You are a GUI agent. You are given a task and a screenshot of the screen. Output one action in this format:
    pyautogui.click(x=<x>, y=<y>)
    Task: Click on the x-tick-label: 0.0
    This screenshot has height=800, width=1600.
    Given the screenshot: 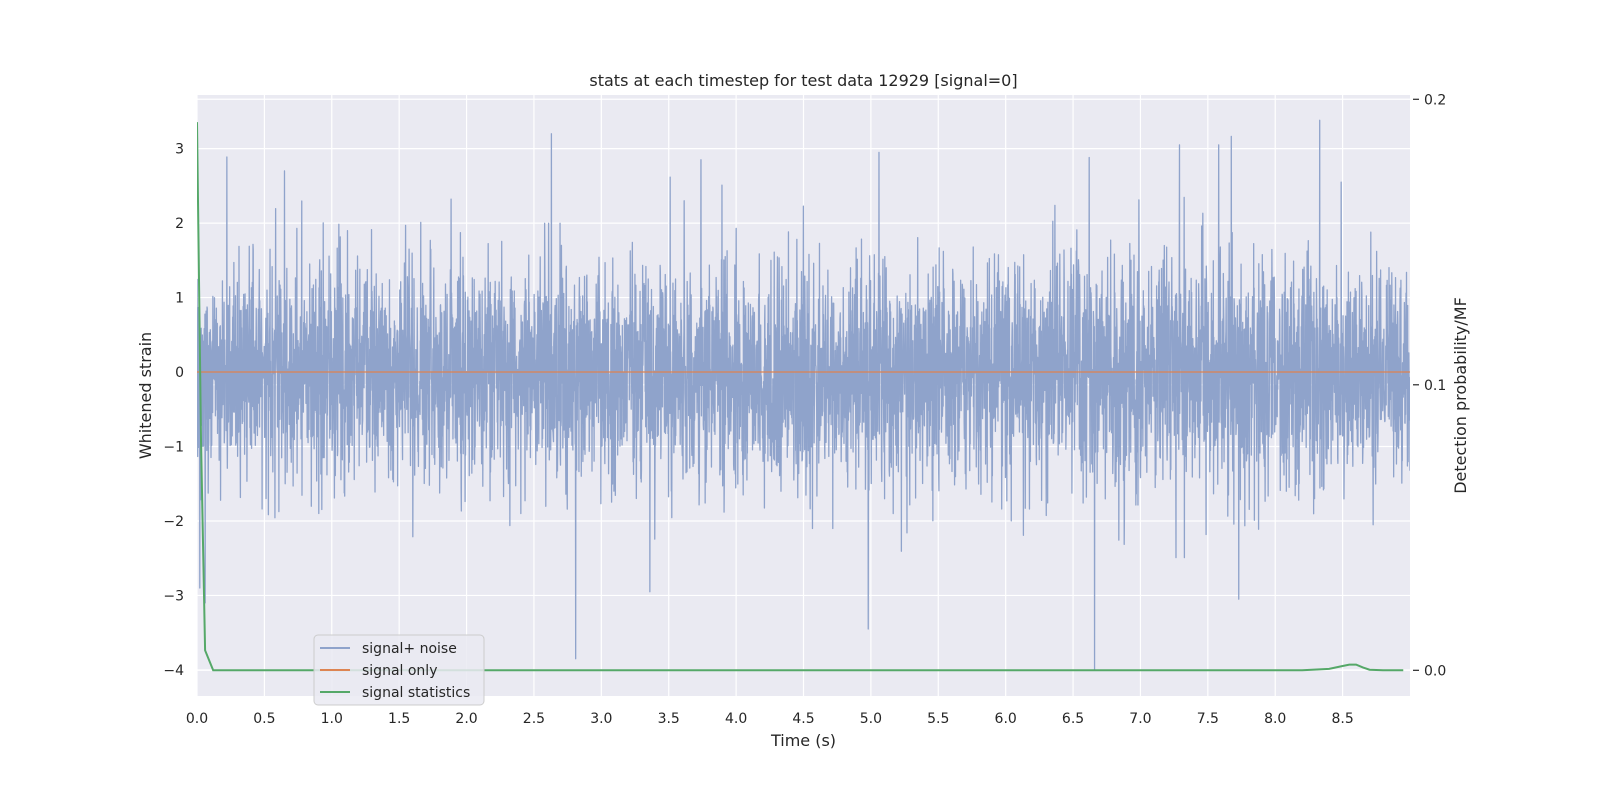 What is the action you would take?
    pyautogui.click(x=197, y=719)
    